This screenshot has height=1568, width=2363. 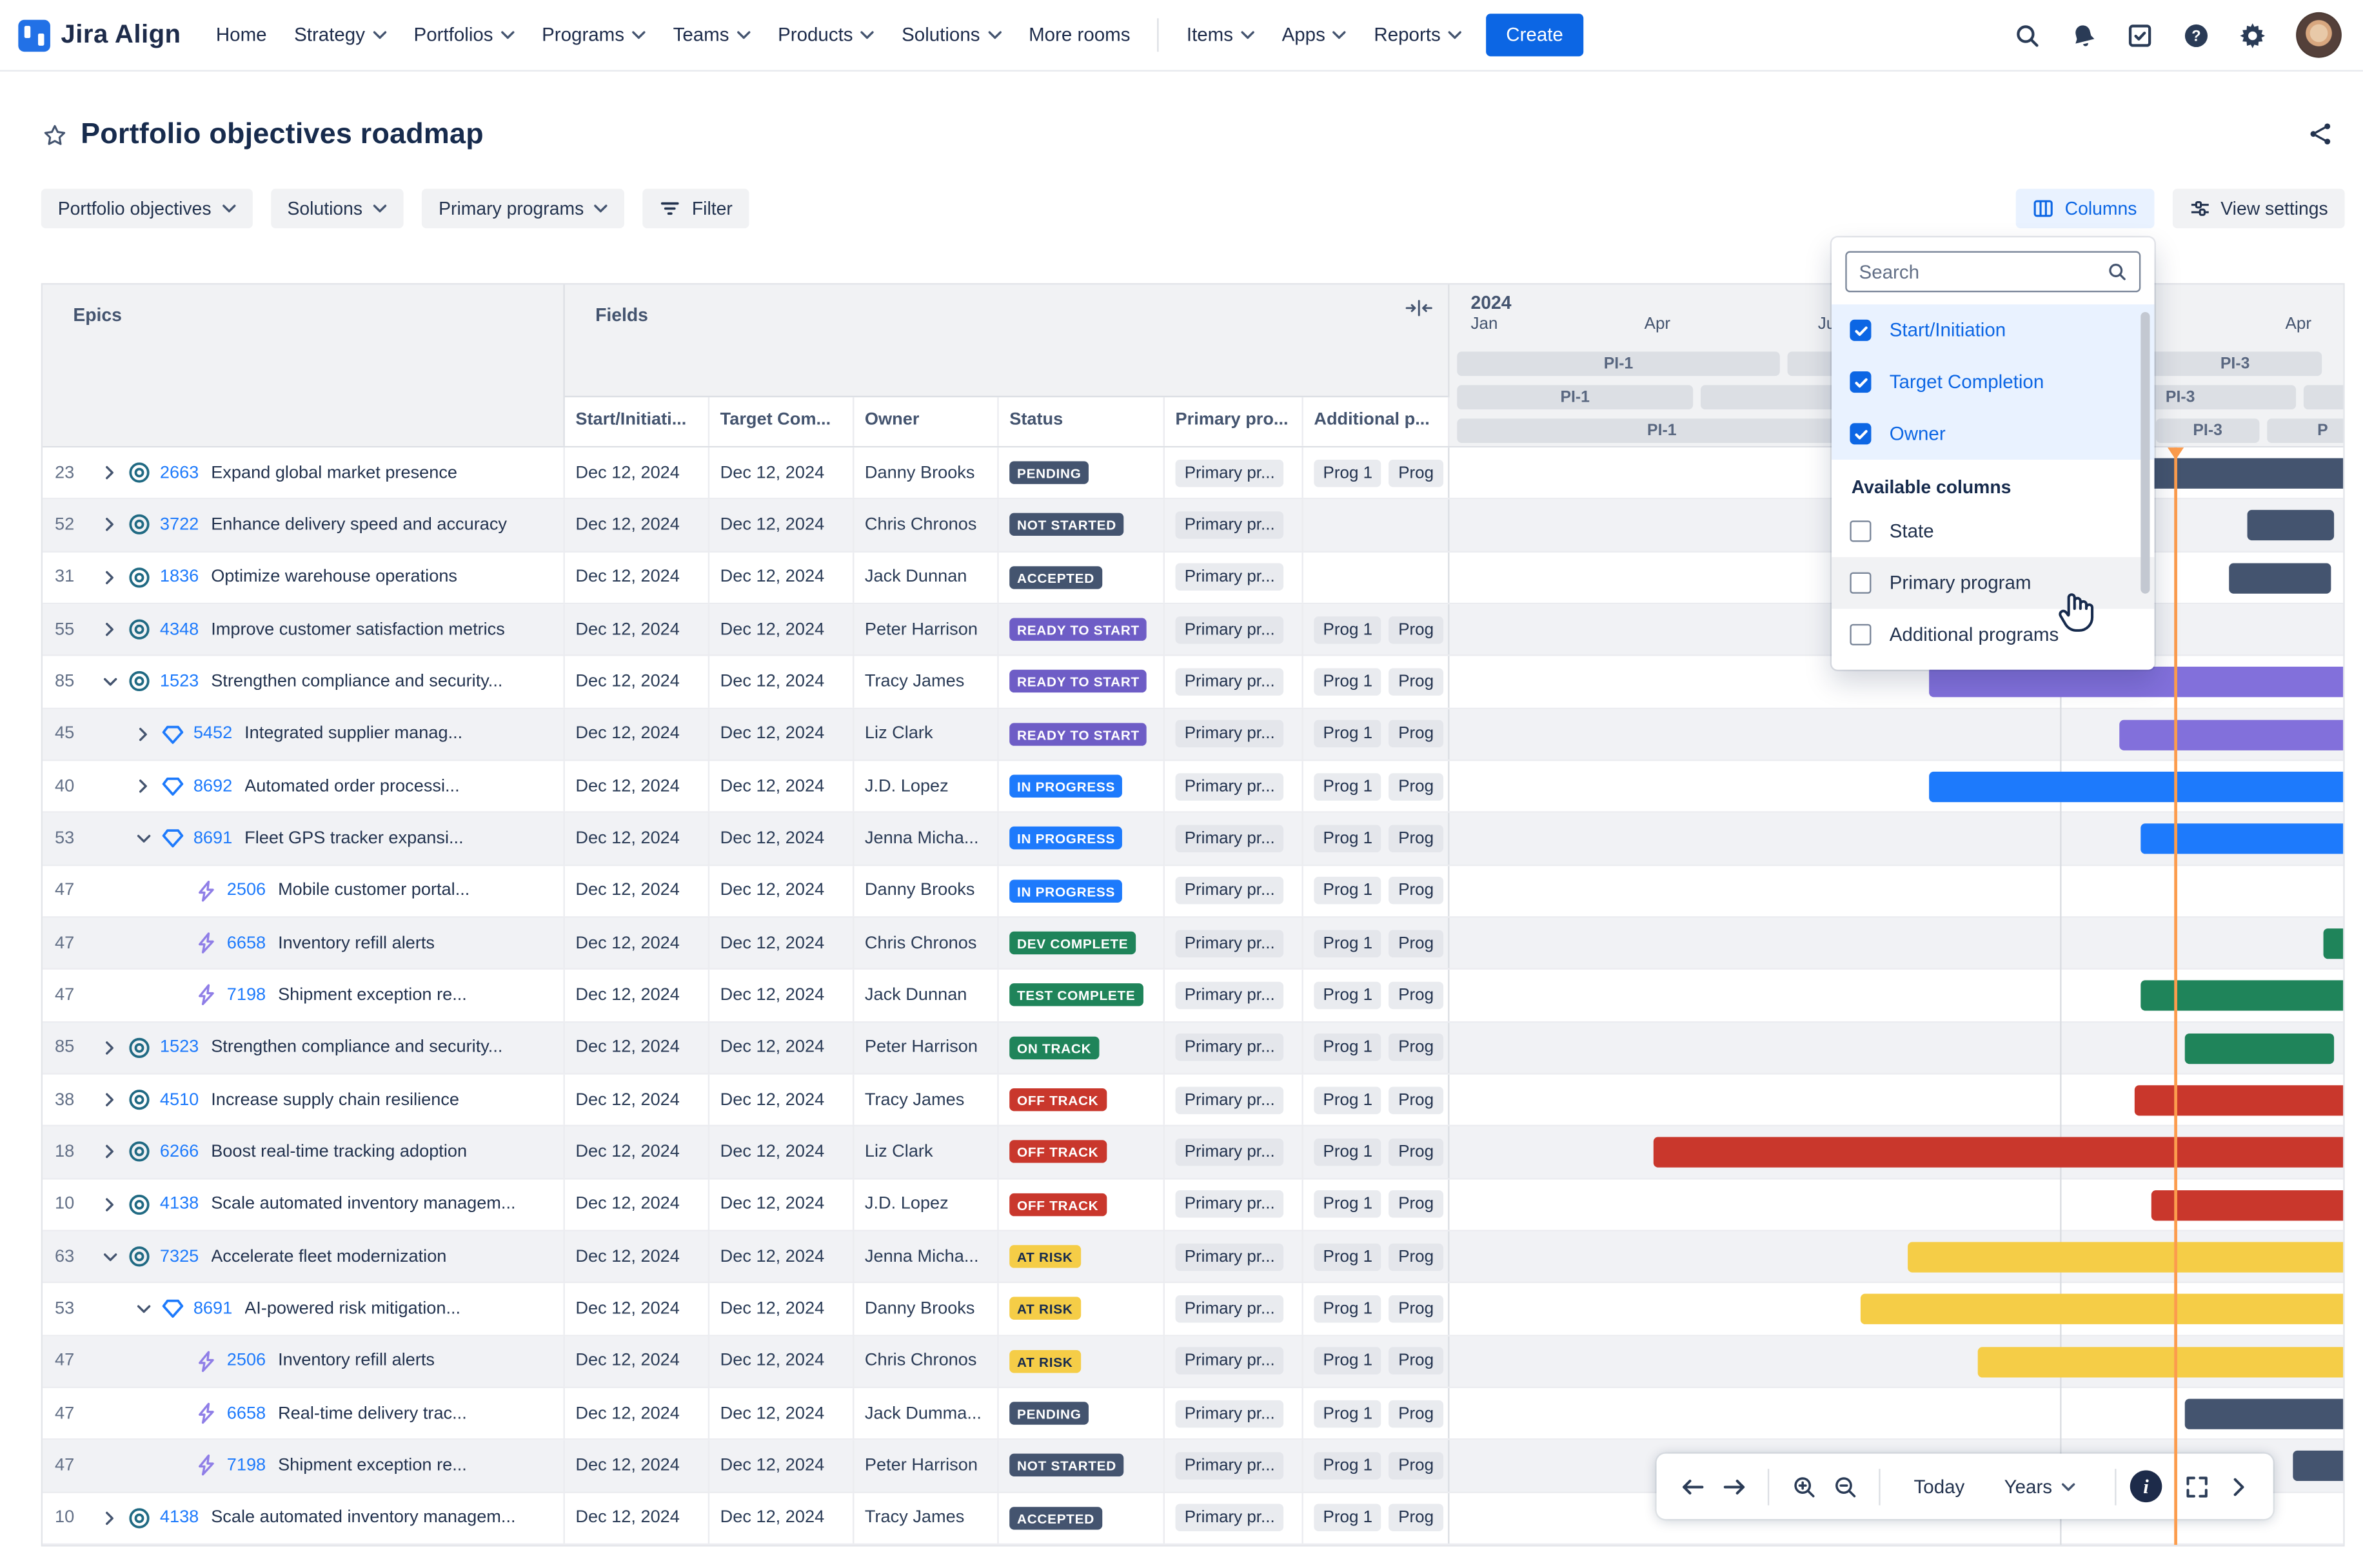 What do you see at coordinates (1534, 35) in the screenshot?
I see `create-button: Create` at bounding box center [1534, 35].